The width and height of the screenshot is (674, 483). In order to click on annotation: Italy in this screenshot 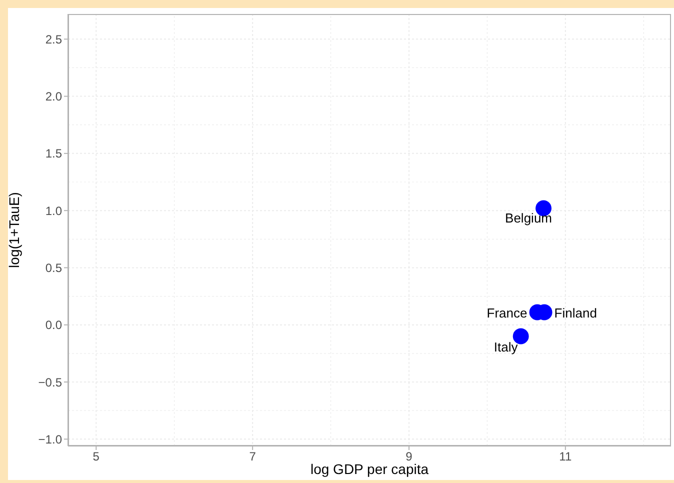, I will do `click(506, 346)`.